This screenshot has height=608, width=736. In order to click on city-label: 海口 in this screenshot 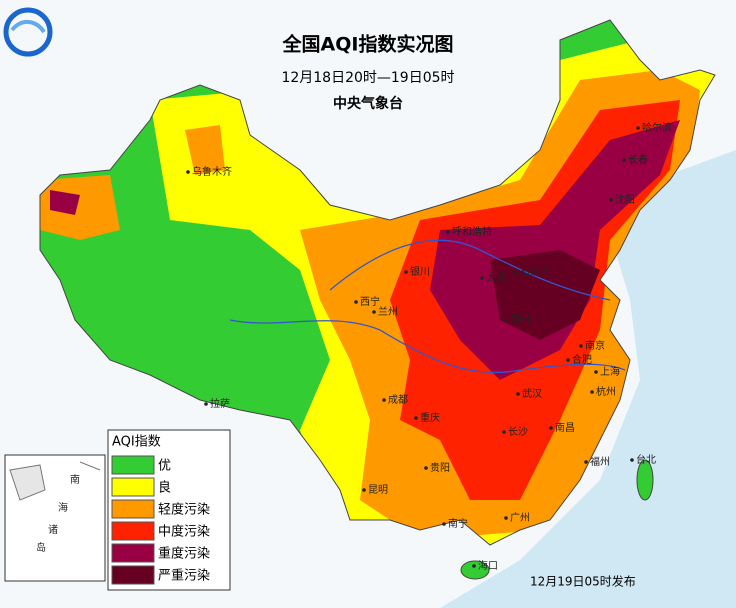, I will do `click(488, 565)`.